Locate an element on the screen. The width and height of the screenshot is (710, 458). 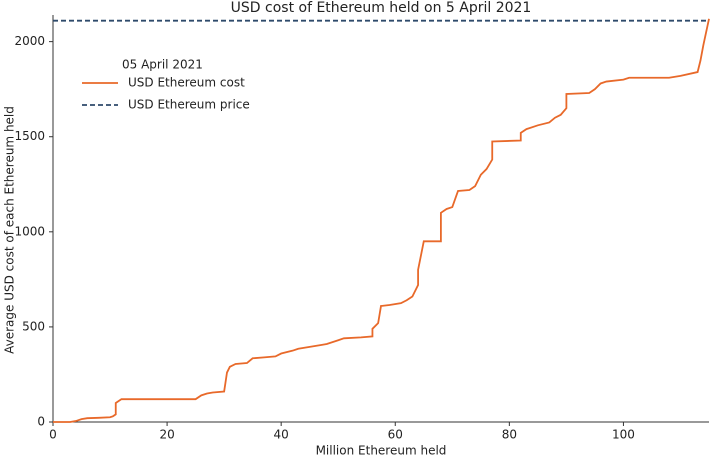
x-tick-label: 20 is located at coordinates (166, 435).